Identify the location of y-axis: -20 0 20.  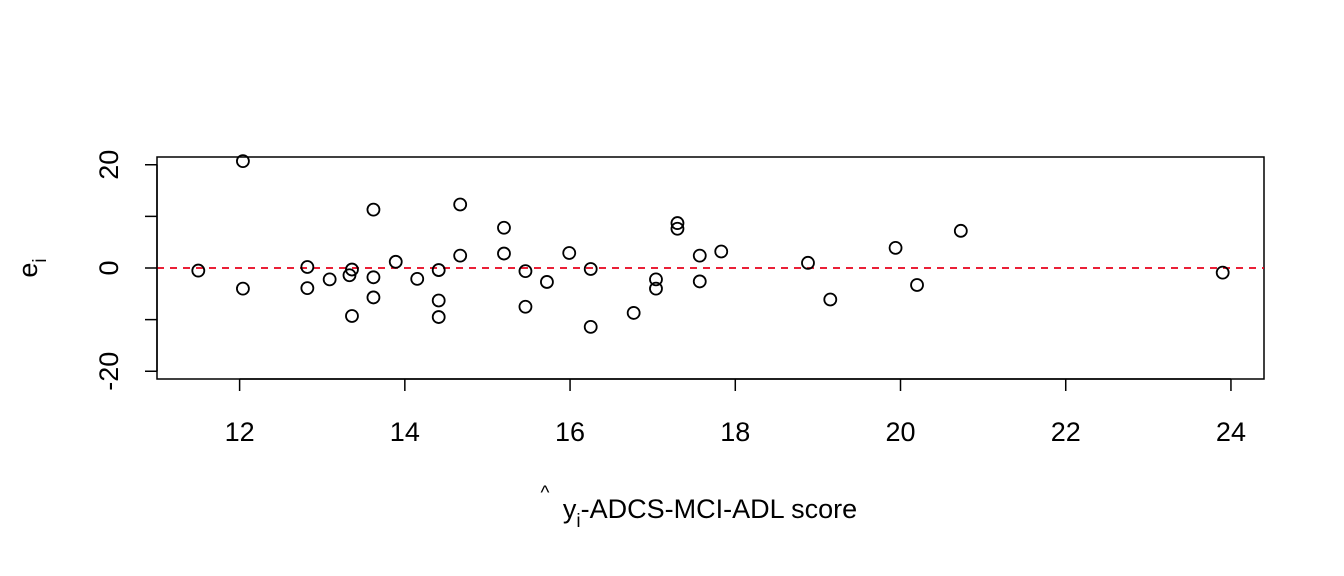
(126, 270).